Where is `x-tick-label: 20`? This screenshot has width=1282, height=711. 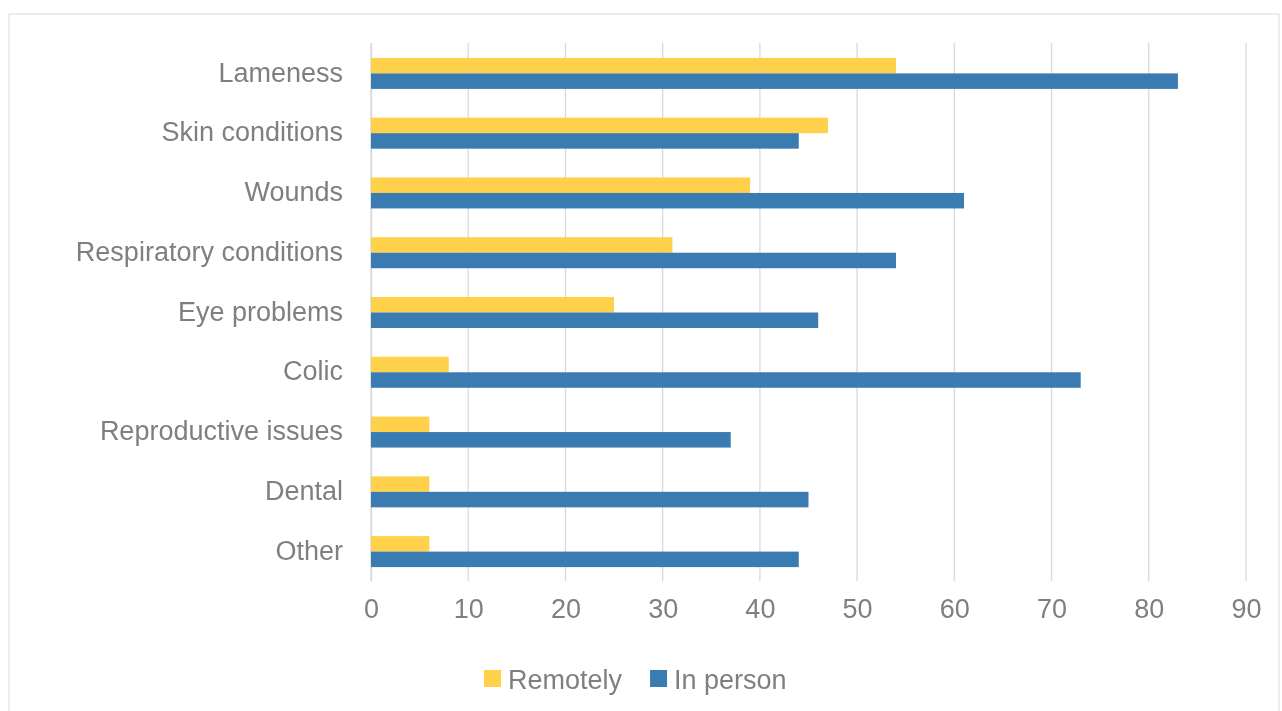
x-tick-label: 20 is located at coordinates (565, 609).